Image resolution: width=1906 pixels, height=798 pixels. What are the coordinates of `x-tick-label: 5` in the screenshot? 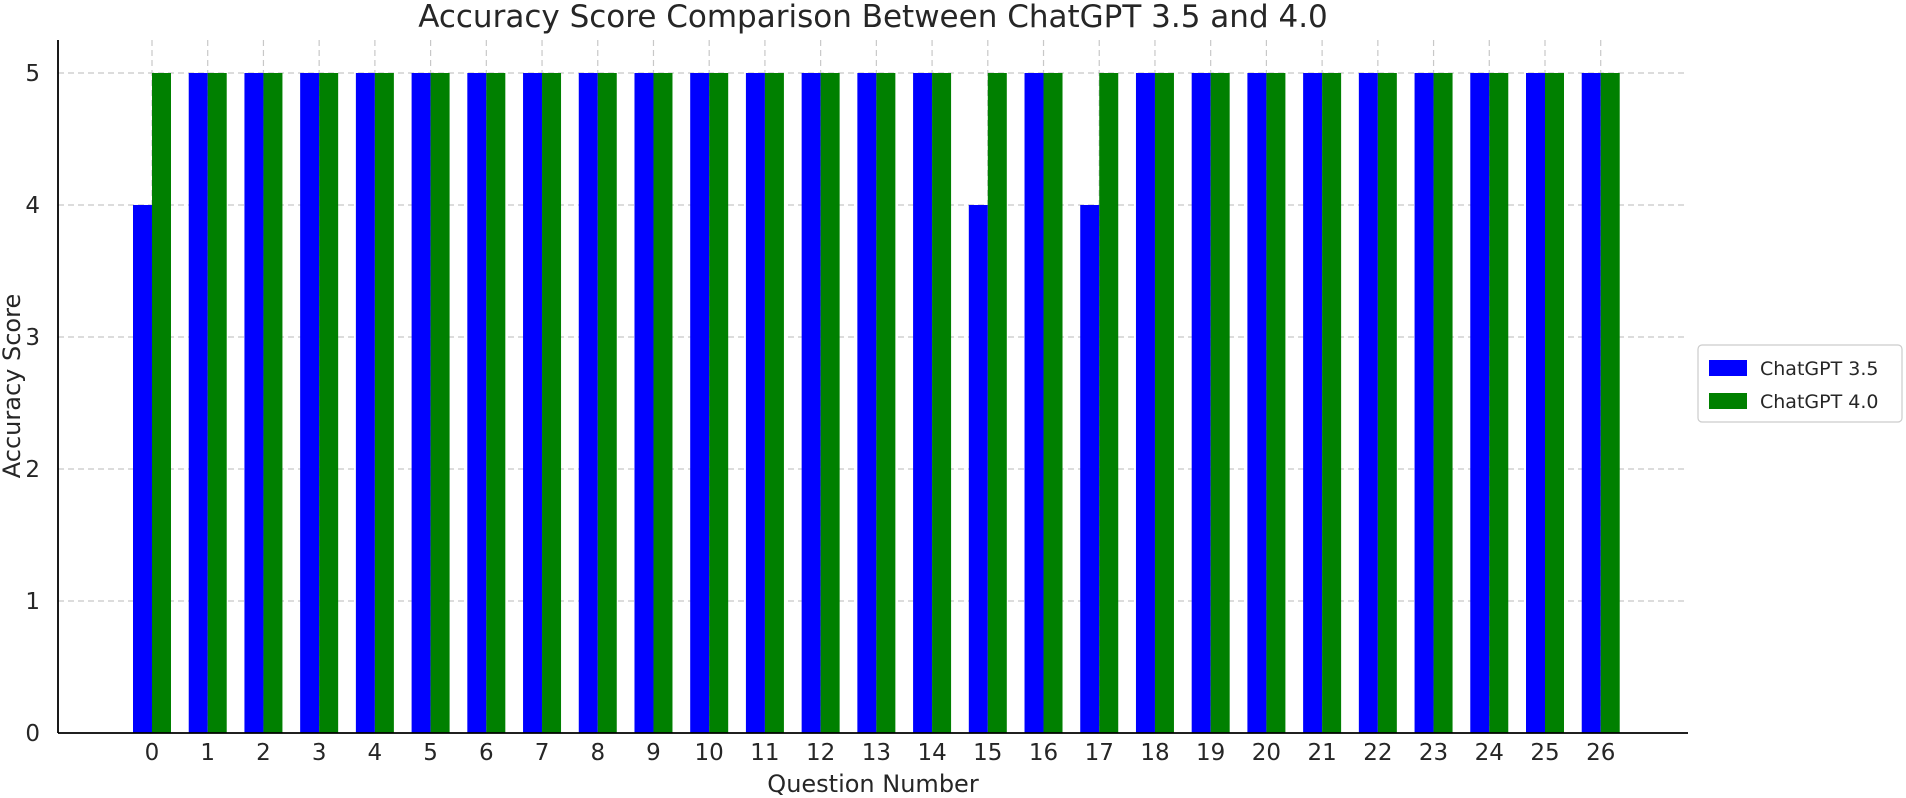 It's located at (430, 753).